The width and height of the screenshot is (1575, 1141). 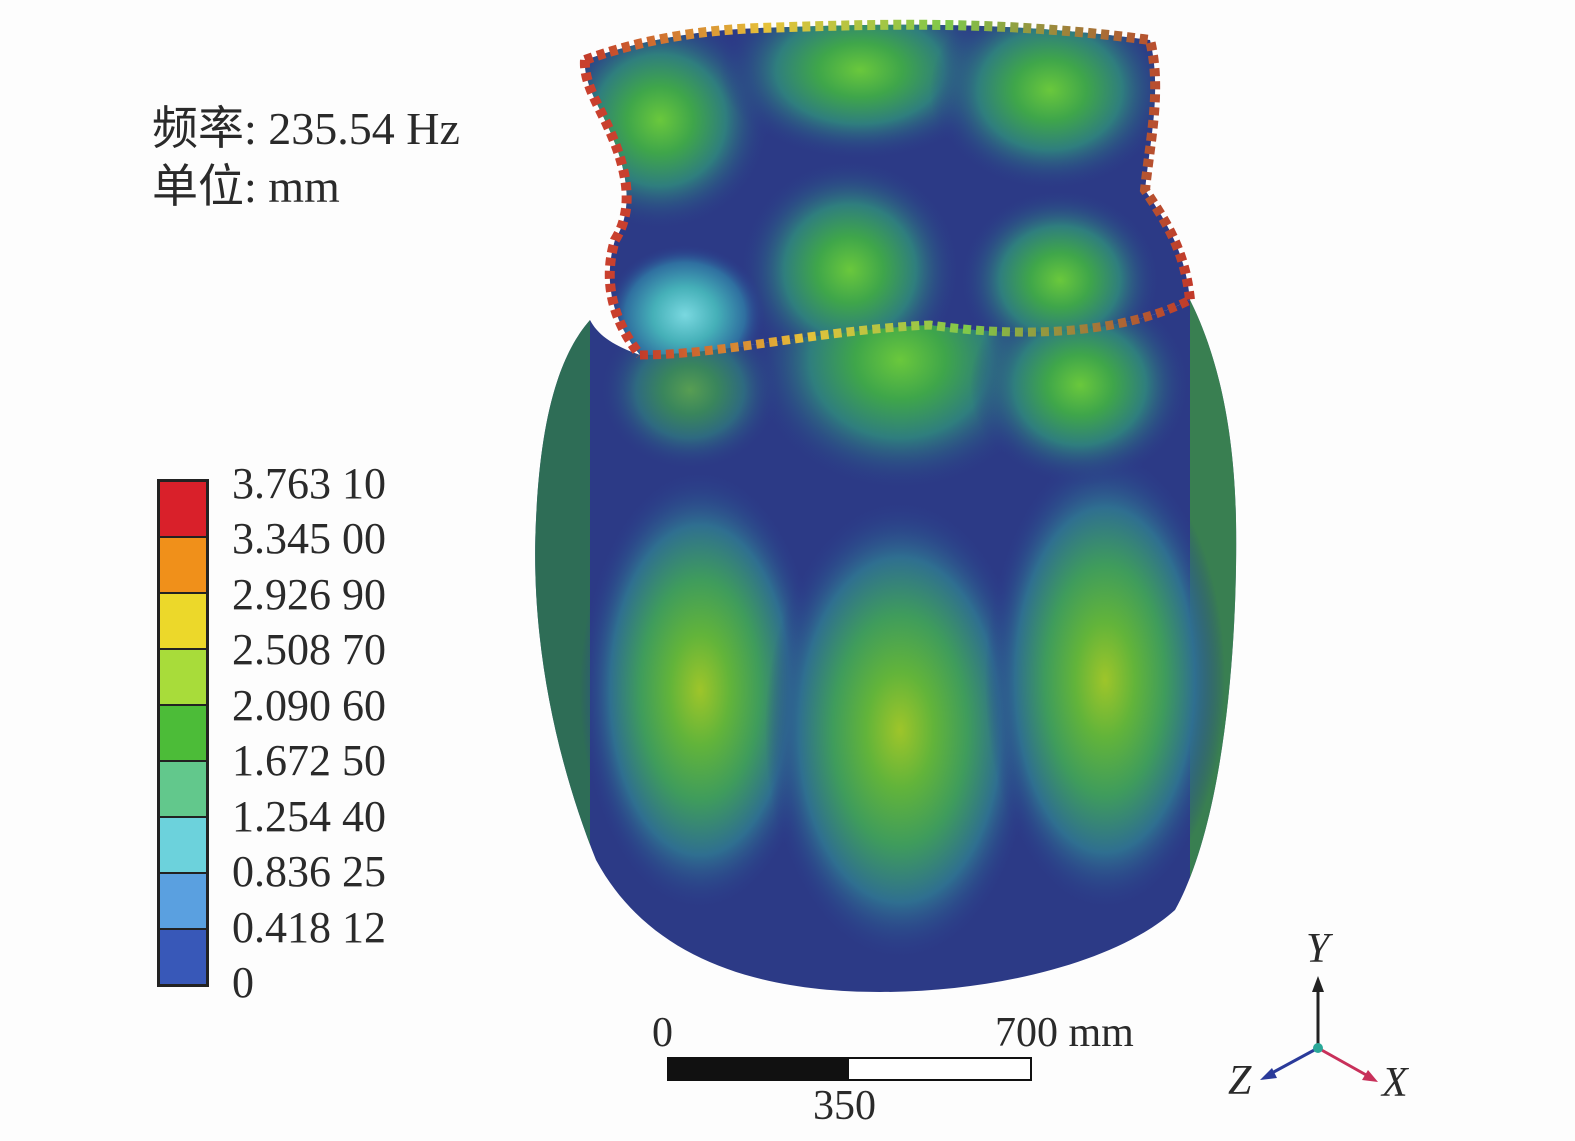 I want to click on legend-value-3: 2.508 70, so click(x=309, y=649).